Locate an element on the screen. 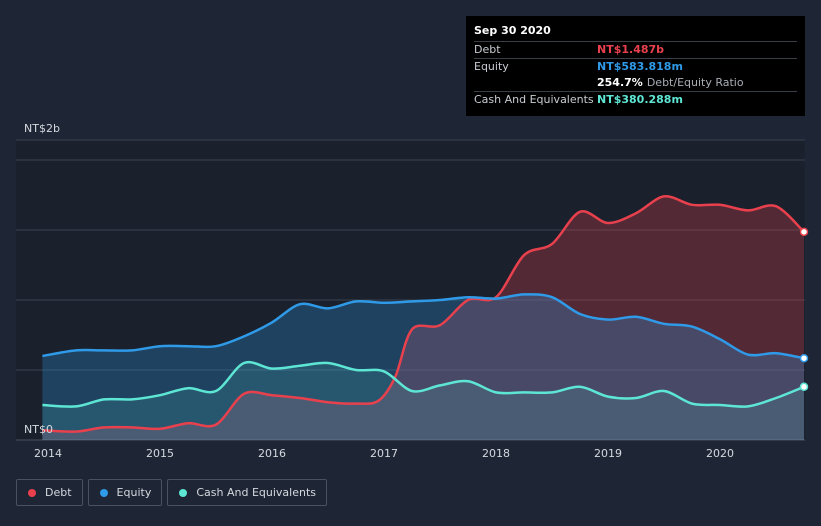 This screenshot has height=526, width=821. legend-label: Equity is located at coordinates (134, 492).